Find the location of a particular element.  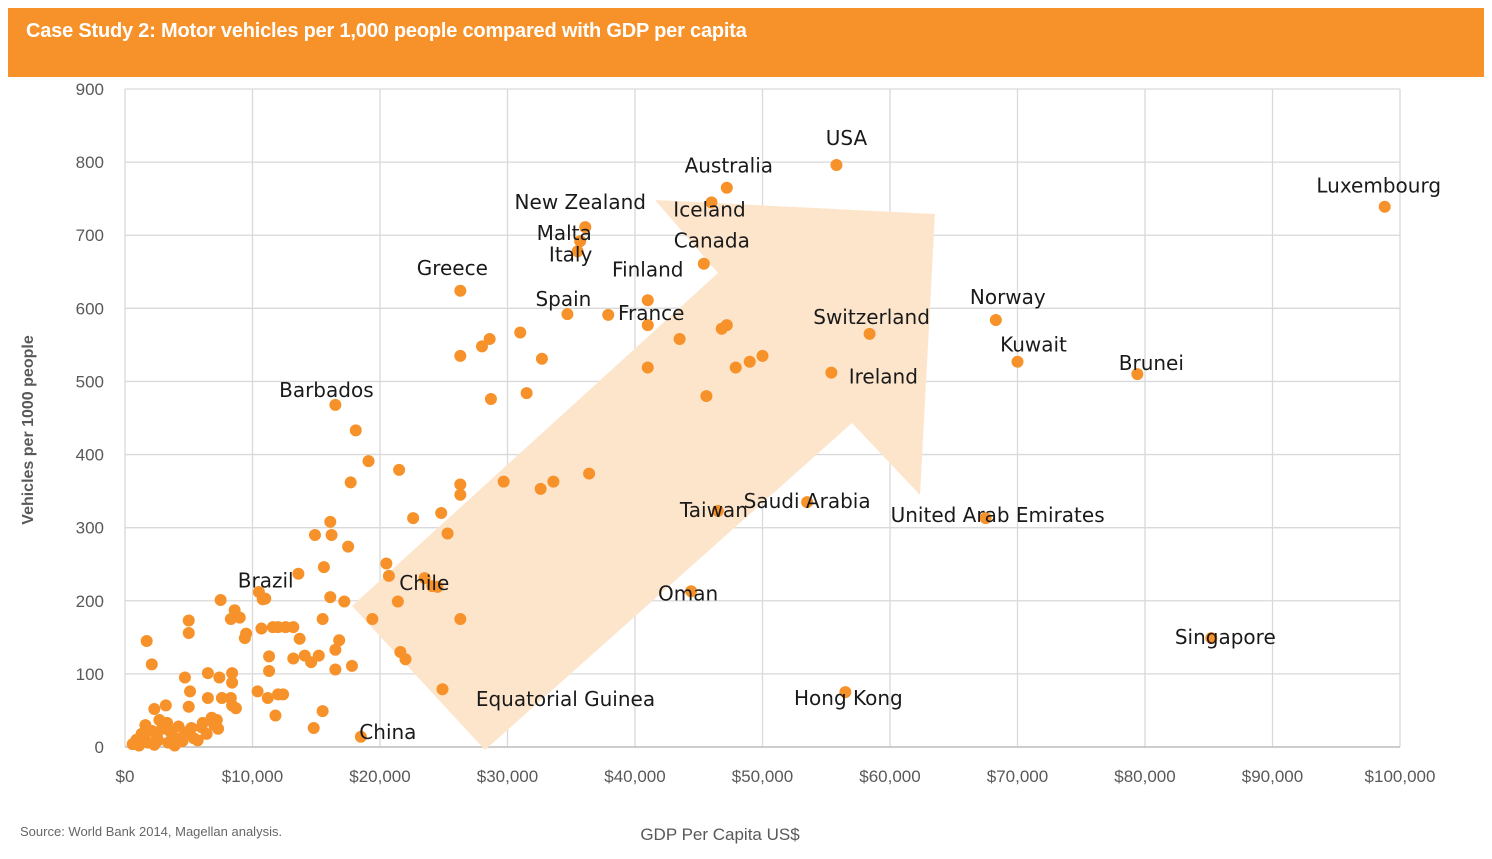

point-label-norway: Norway is located at coordinates (1008, 297).